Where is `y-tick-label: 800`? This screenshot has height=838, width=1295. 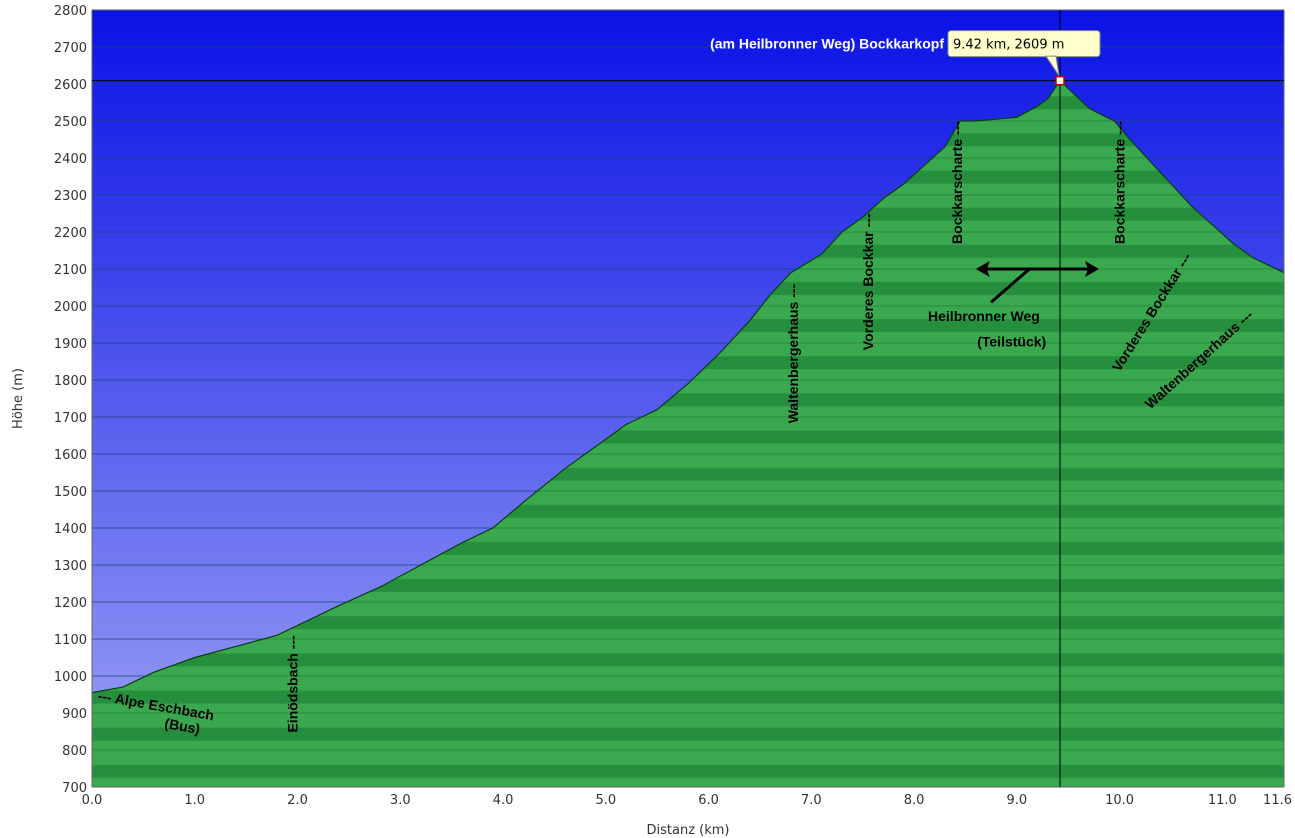
y-tick-label: 800 is located at coordinates (74, 751).